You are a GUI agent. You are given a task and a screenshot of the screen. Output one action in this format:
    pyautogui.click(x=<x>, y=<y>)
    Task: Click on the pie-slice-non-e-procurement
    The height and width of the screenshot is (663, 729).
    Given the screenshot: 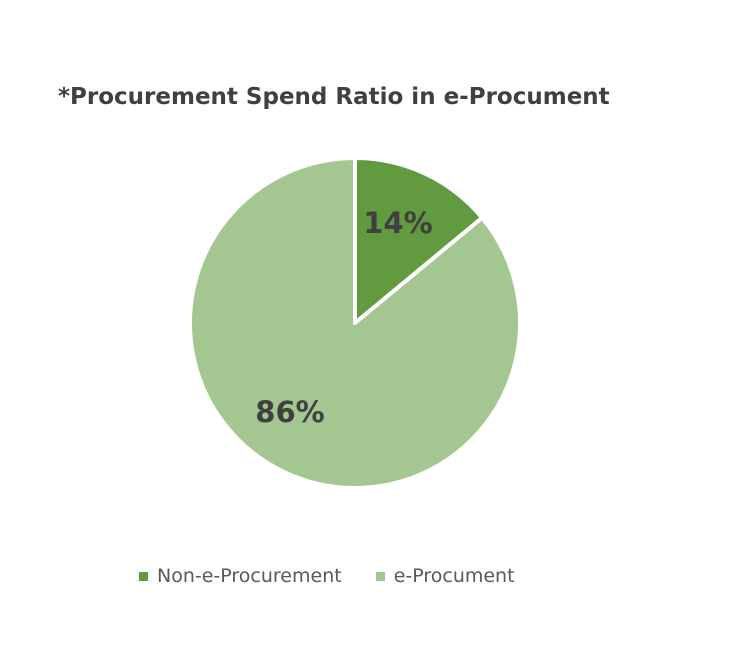 What is the action you would take?
    pyautogui.click(x=419, y=240)
    